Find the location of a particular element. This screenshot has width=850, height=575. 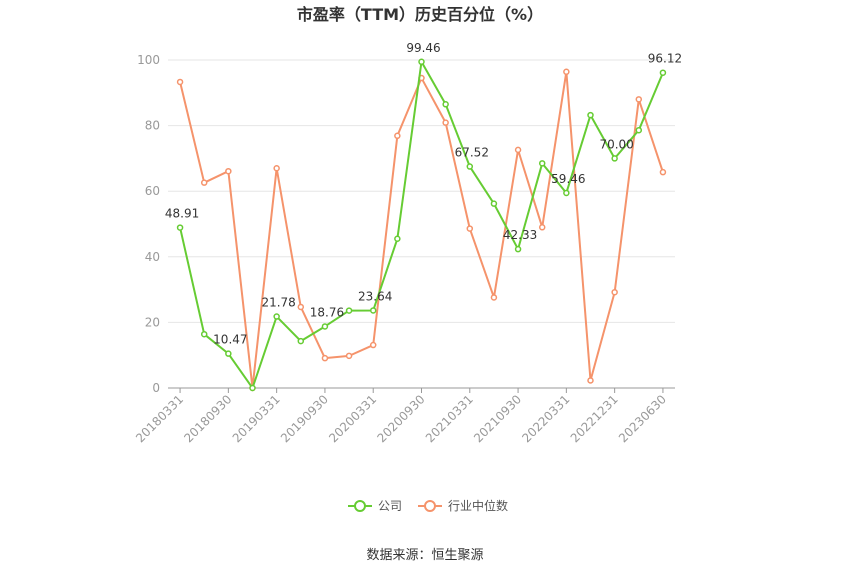

data-label: 59.46 is located at coordinates (568, 179).